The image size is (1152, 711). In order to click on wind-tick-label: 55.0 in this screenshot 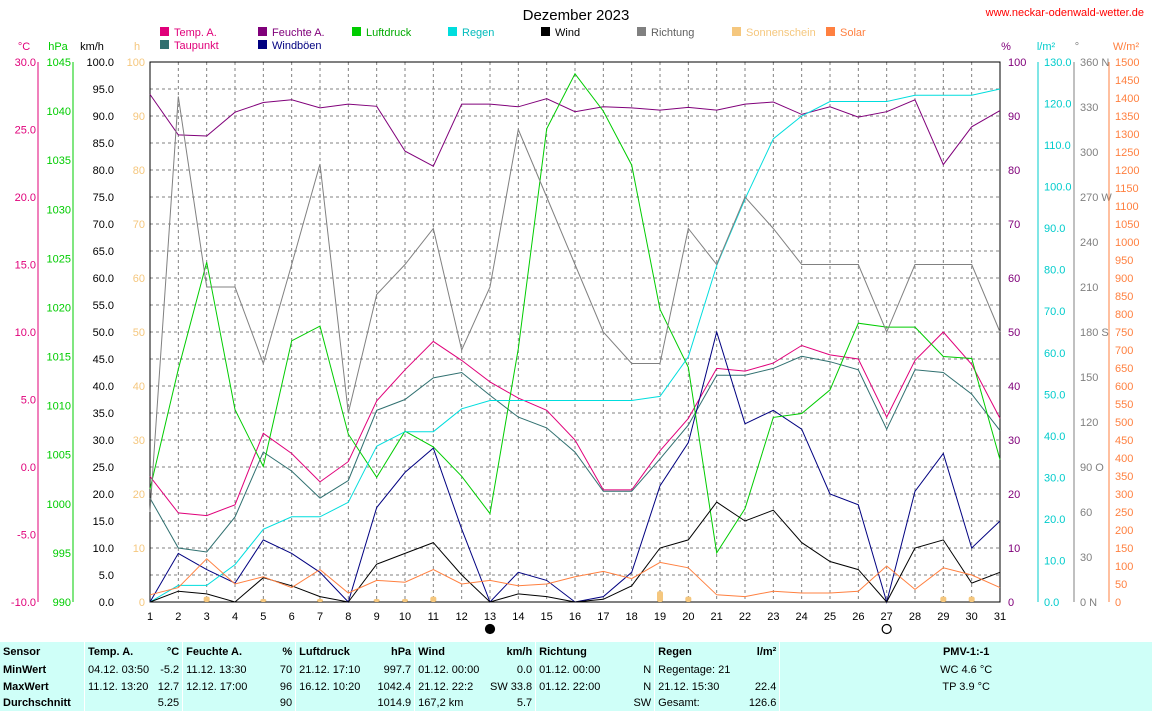, I will do `click(103, 306)`.